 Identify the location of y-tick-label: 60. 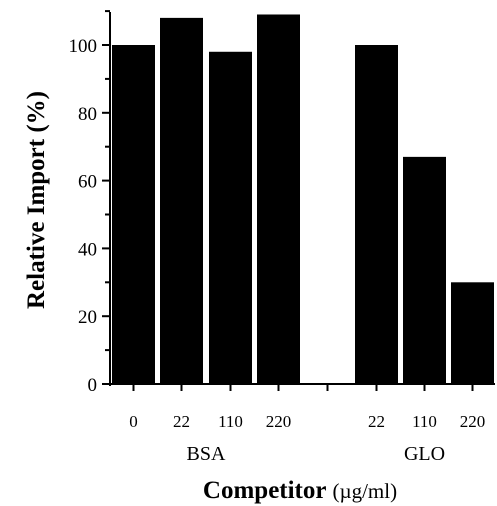
(87, 182).